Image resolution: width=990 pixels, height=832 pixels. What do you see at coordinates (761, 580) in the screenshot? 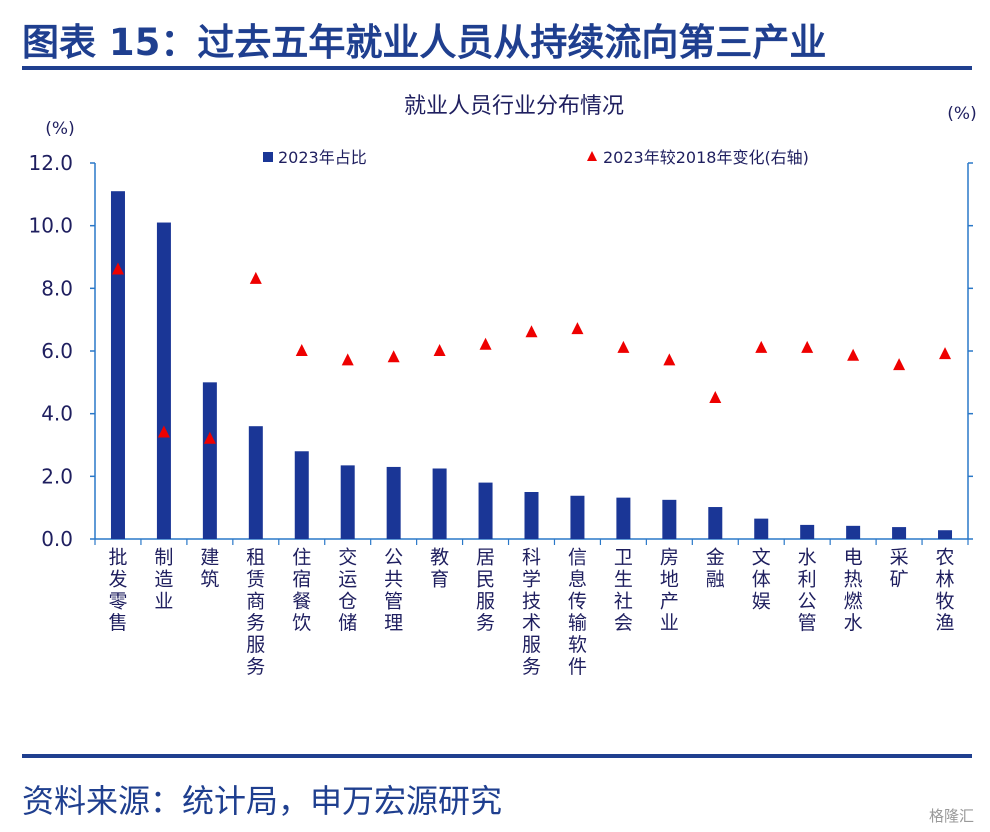
I see `x-category-label: 文体娱` at bounding box center [761, 580].